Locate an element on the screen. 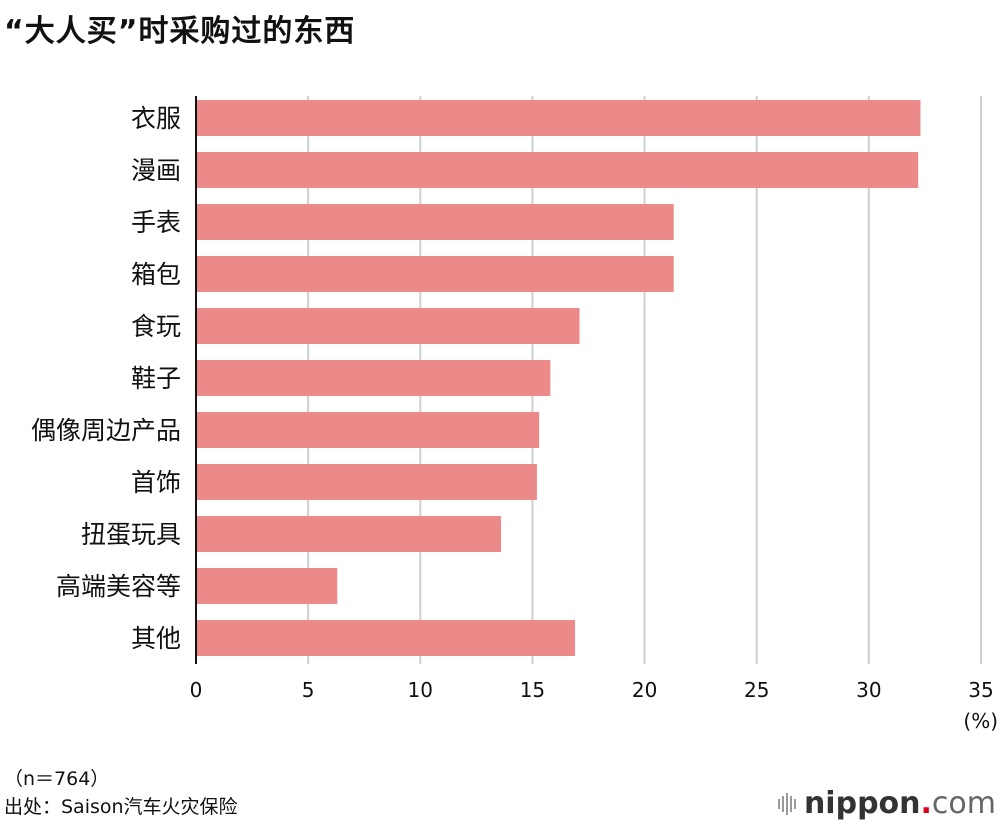 Image resolution: width=1000 pixels, height=824 pixels. category-label: 首饰 is located at coordinates (156, 482).